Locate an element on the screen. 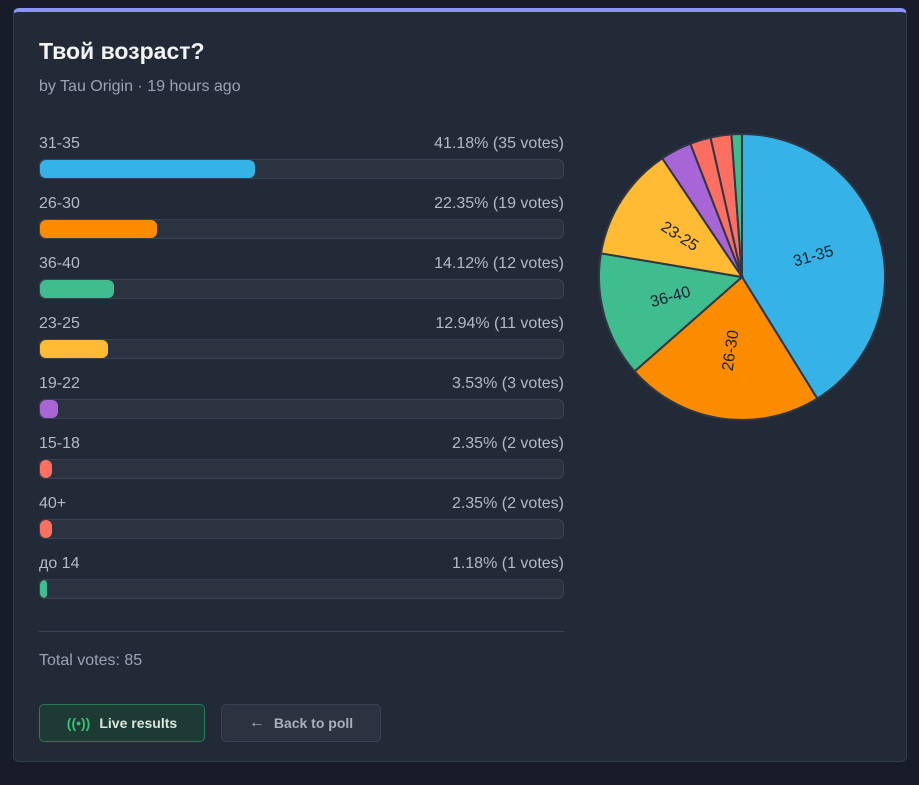 The image size is (919, 785). result-percentage: 12.94% (11 votes) is located at coordinates (499, 323).